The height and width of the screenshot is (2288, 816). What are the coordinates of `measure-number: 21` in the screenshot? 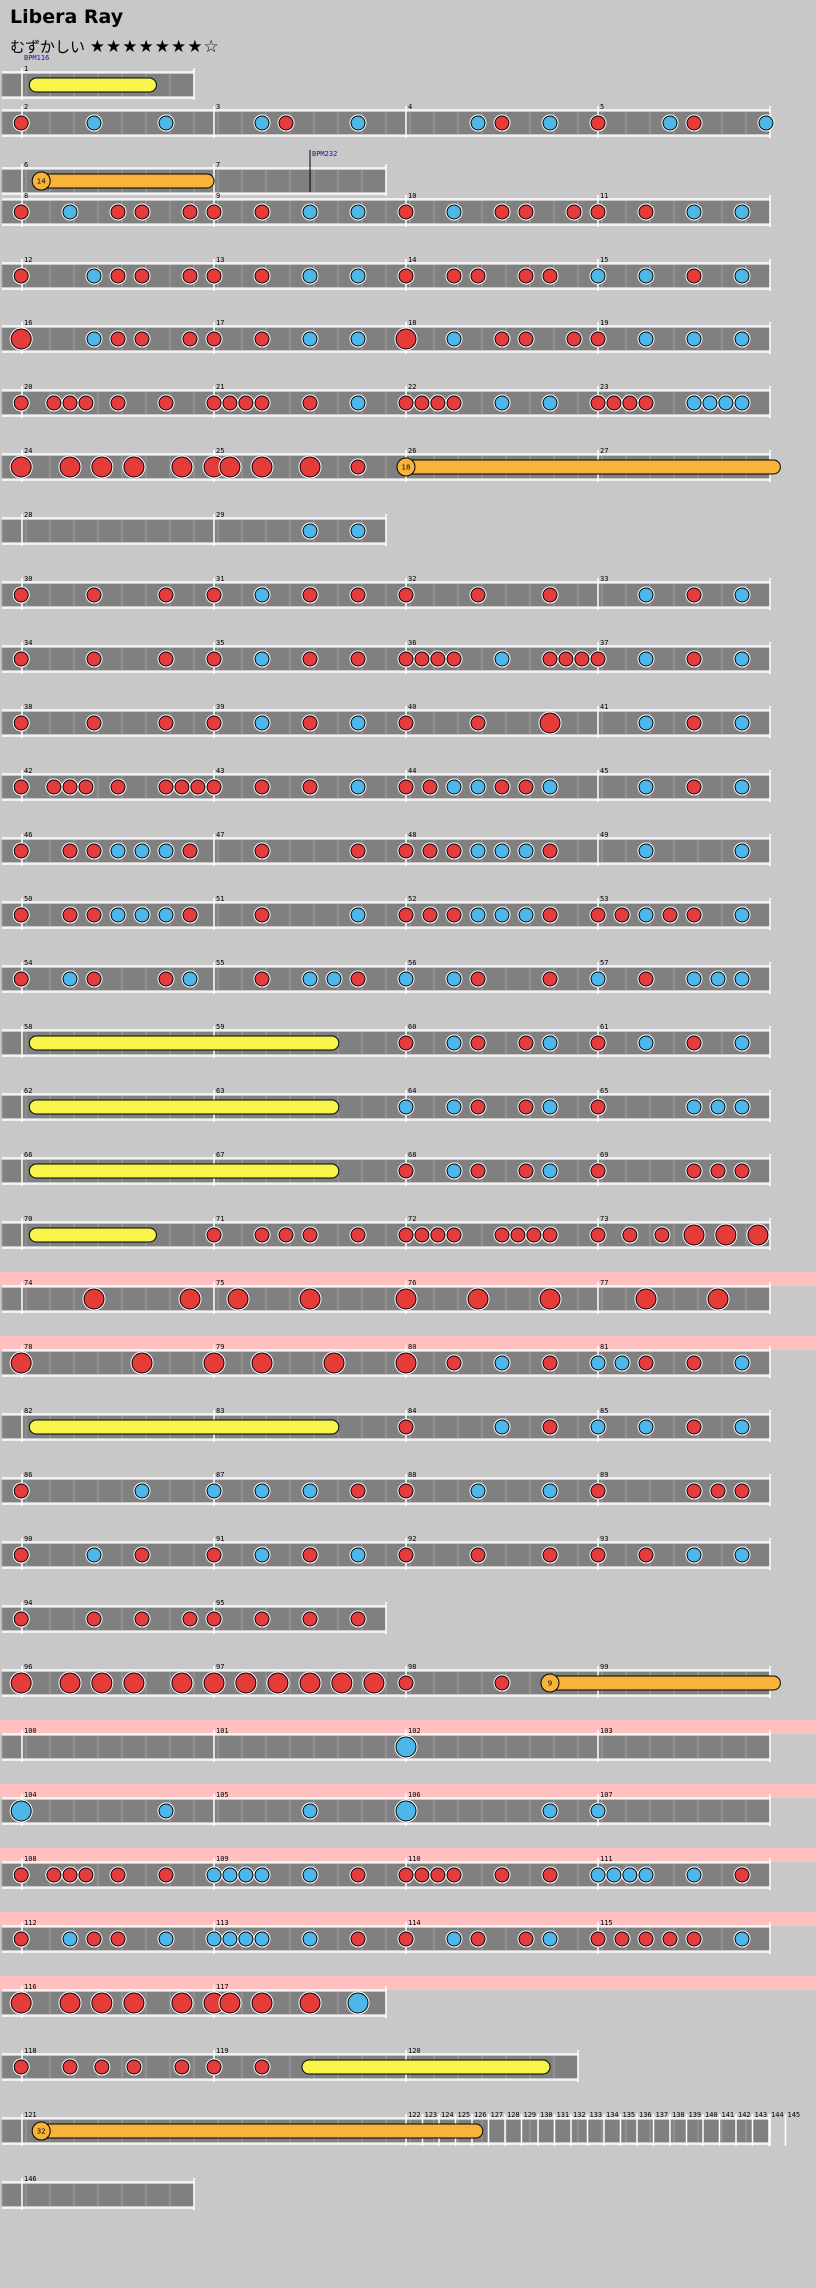 It's located at (220, 387).